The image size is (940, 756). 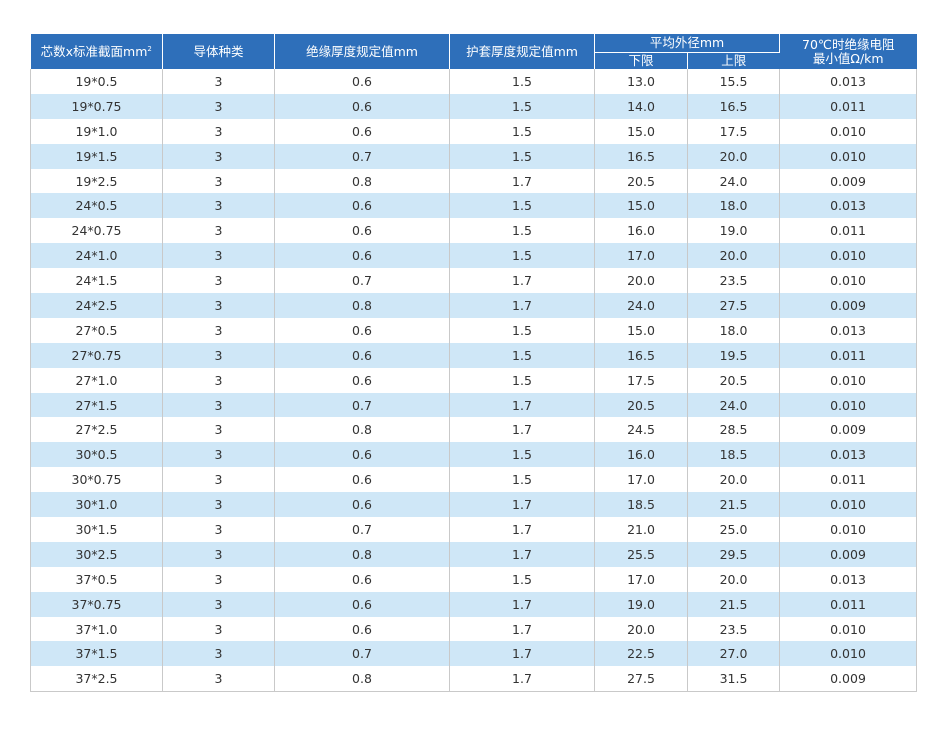 I want to click on cell-diameter-upper: 18.0, so click(x=734, y=330).